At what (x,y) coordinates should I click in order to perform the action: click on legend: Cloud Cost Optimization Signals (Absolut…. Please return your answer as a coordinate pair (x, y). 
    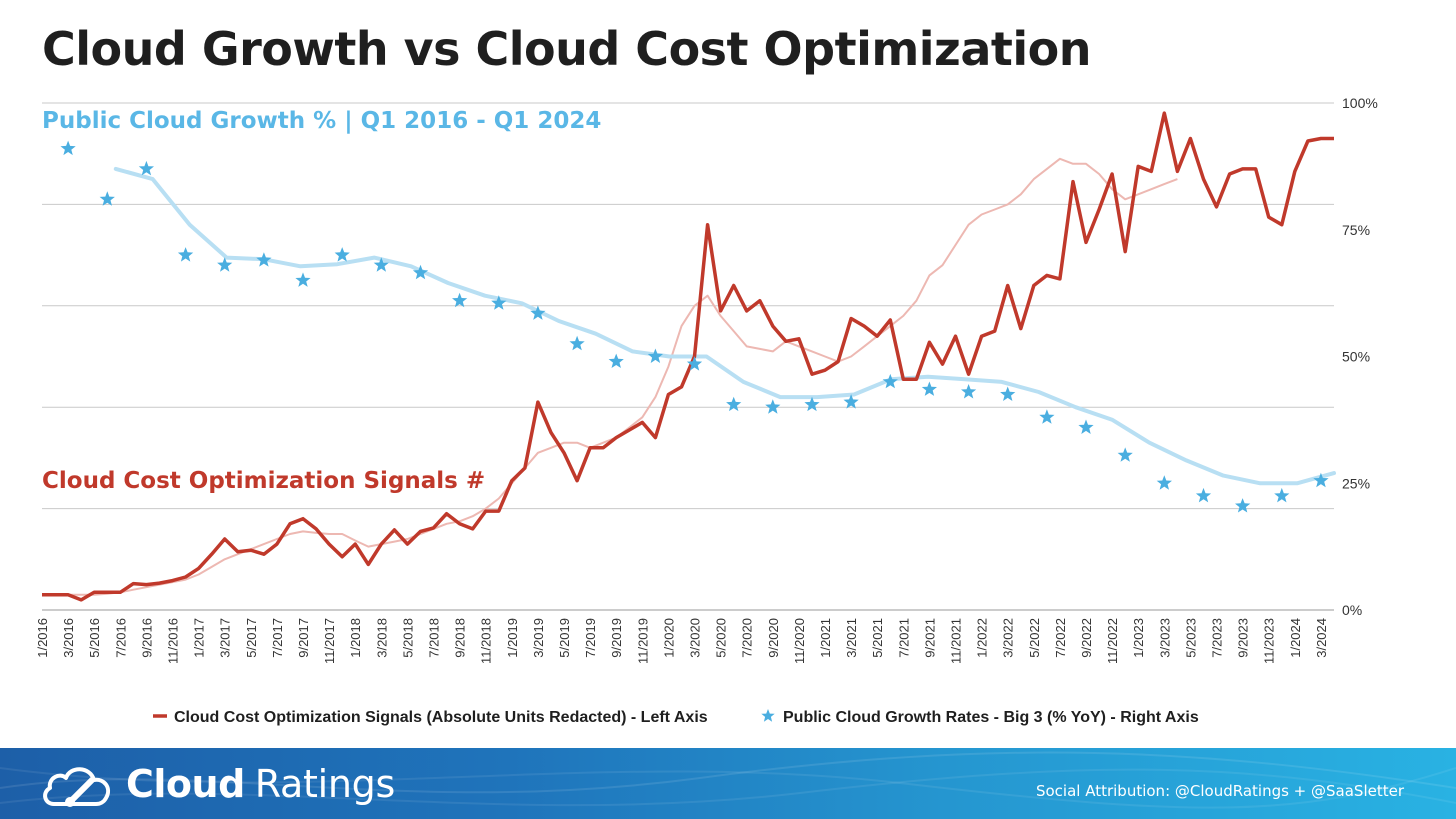
    Looking at the image, I should click on (676, 717).